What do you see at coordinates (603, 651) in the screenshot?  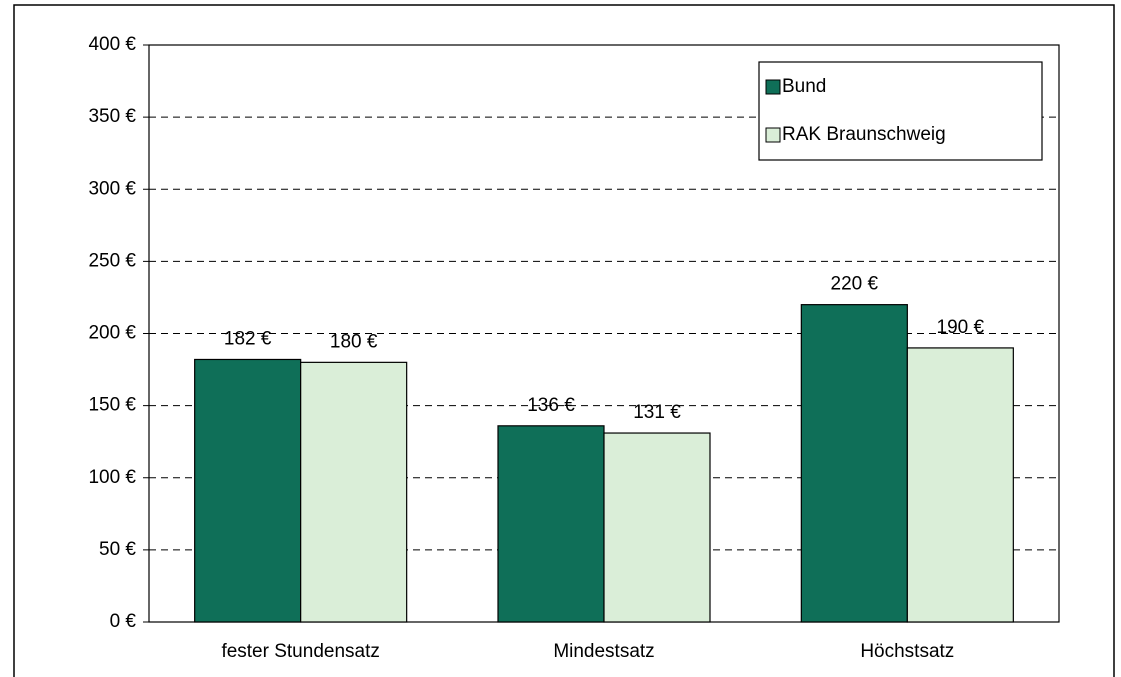 I see `x-tick-label: Mindestsatz` at bounding box center [603, 651].